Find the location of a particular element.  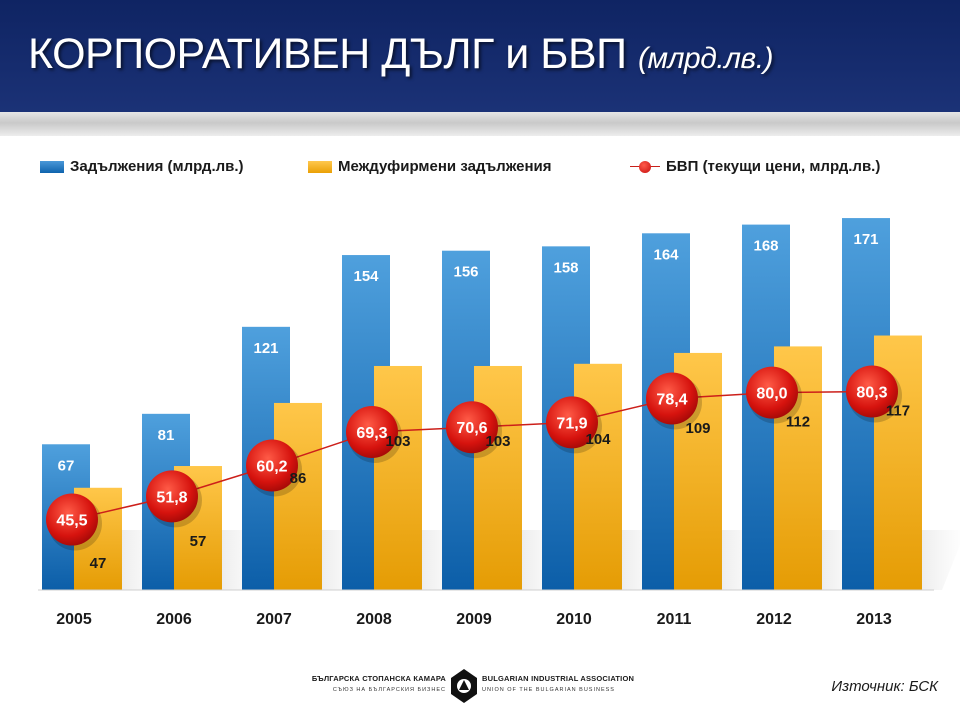

label-liabilities-2007: 121 is located at coordinates (265, 348).